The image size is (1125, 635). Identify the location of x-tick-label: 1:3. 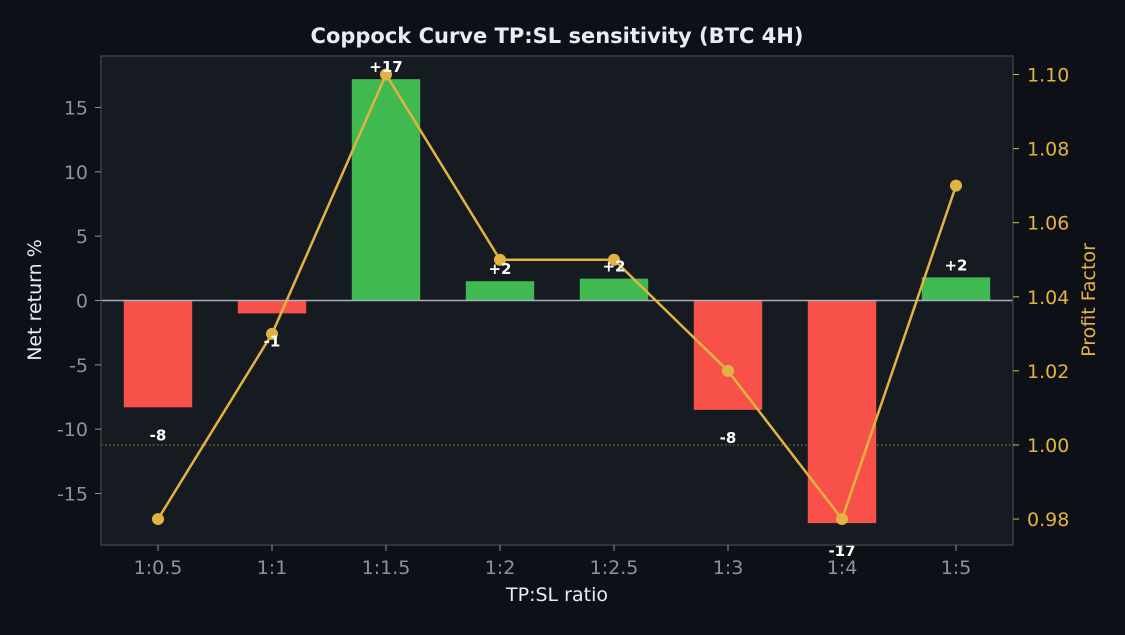
(728, 568).